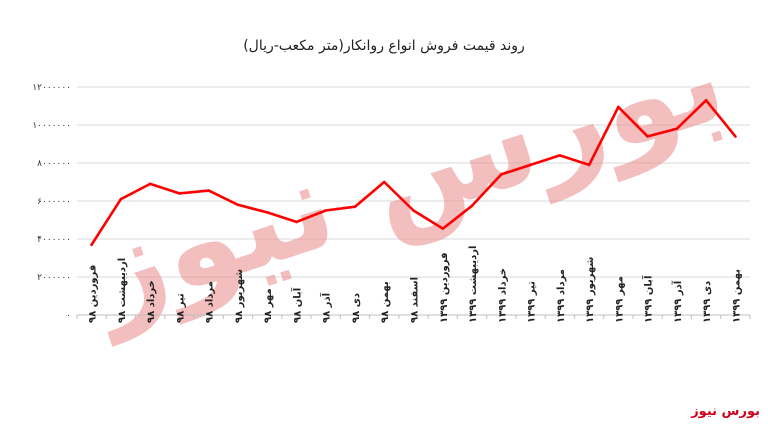 The width and height of the screenshot is (768, 427). What do you see at coordinates (707, 302) in the screenshot?
I see `x-tick-label: دی ۱۳۹۹` at bounding box center [707, 302].